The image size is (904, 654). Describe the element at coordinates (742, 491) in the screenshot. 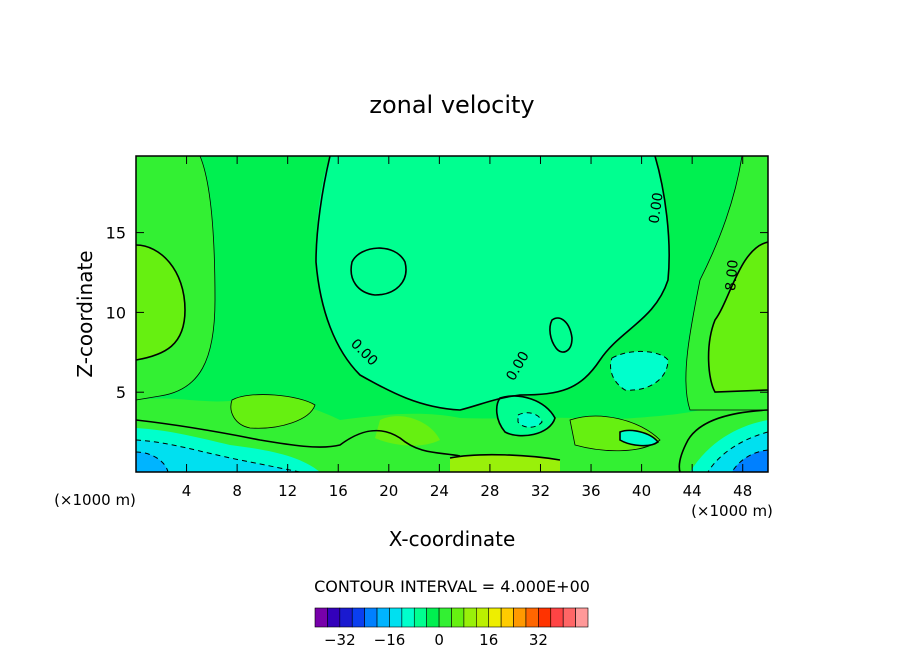

I see `x-tick-label: 48` at that location.